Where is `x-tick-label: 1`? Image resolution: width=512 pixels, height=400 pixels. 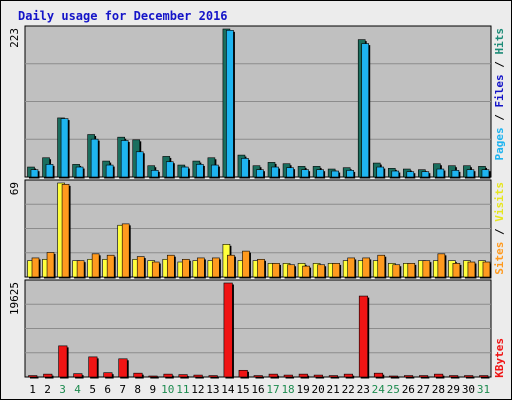 x-tick-label: 1 is located at coordinates (32, 389).